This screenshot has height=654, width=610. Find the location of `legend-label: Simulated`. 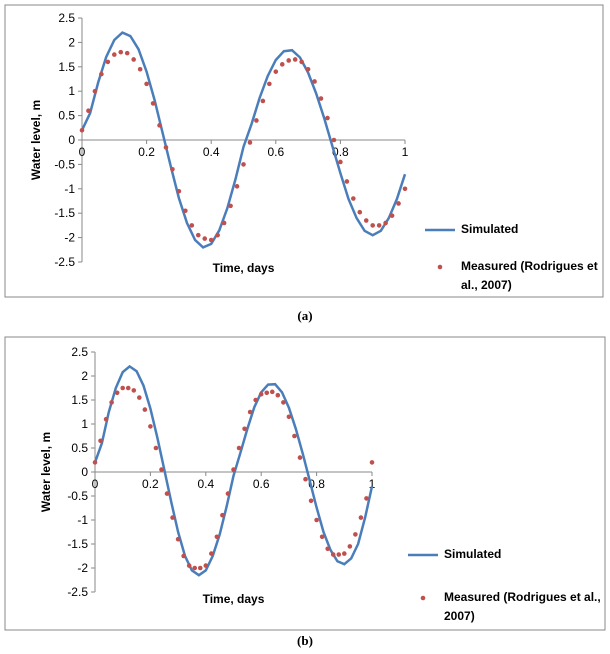

legend-label: Simulated is located at coordinates (473, 554).